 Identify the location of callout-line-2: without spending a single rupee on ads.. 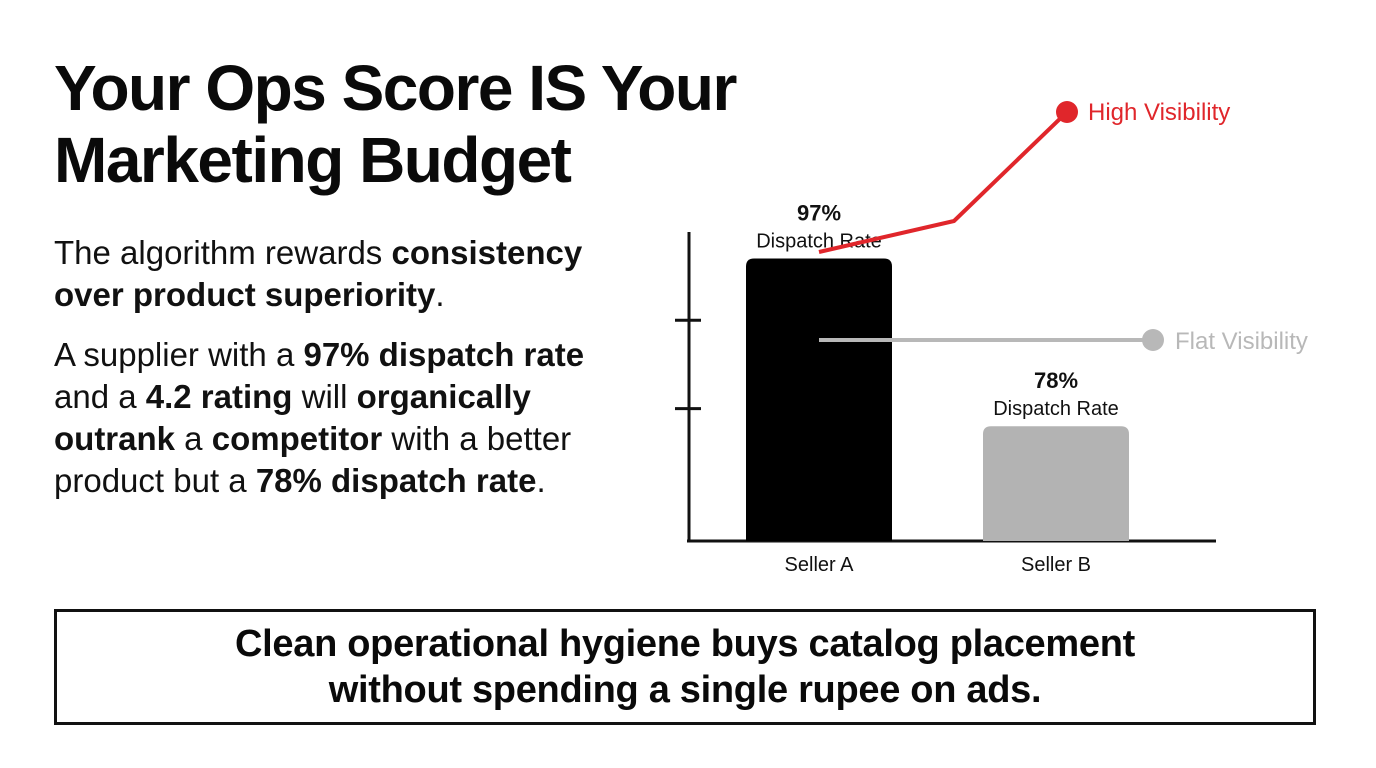
(685, 690).